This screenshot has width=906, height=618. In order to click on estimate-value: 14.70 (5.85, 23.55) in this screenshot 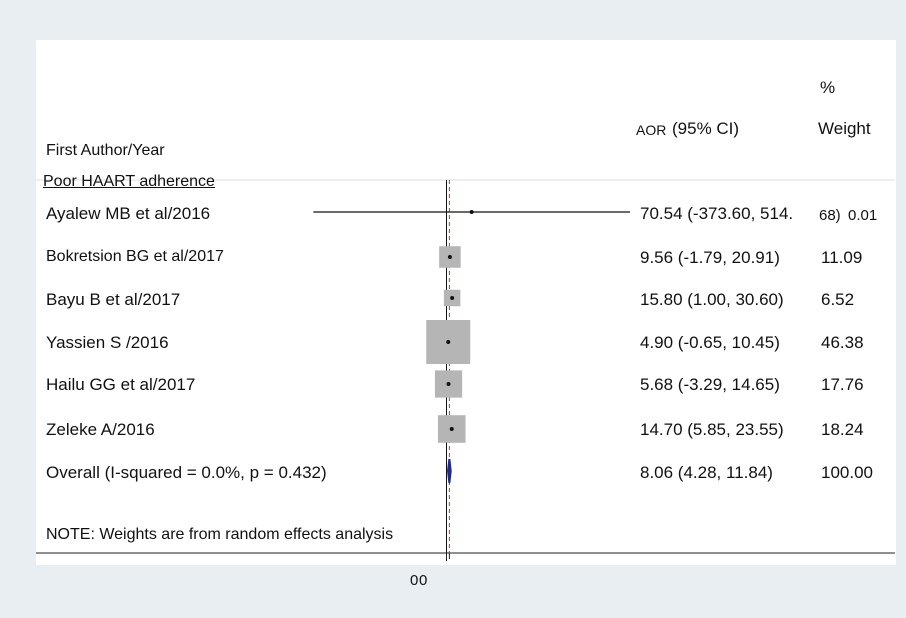, I will do `click(712, 429)`.